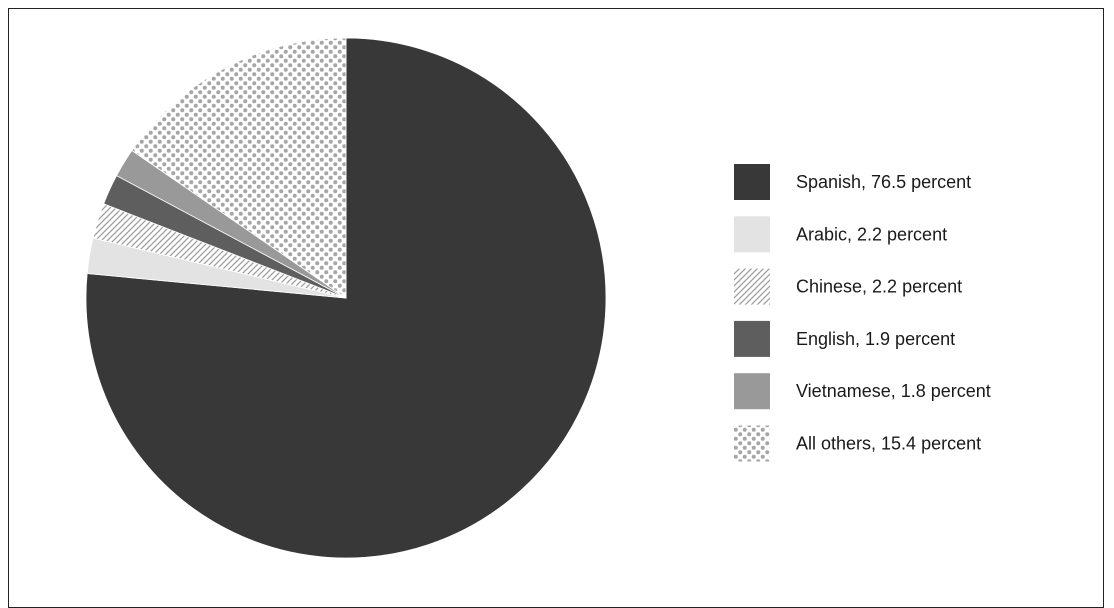 The image size is (1114, 608). I want to click on legend-item-english: English, 1.9 percent, so click(844, 338).